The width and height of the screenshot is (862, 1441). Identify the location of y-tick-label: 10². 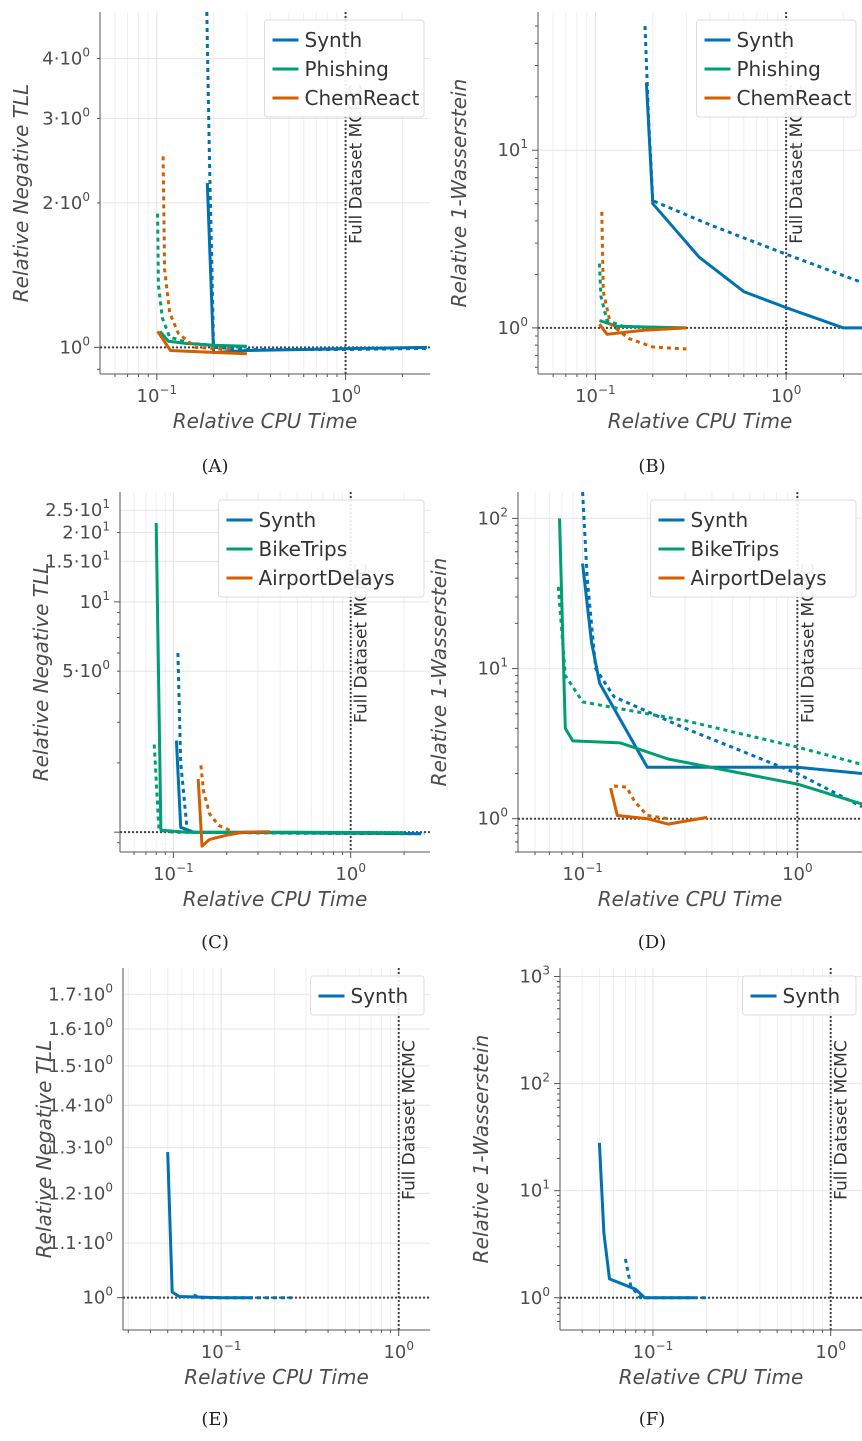
(534, 1083).